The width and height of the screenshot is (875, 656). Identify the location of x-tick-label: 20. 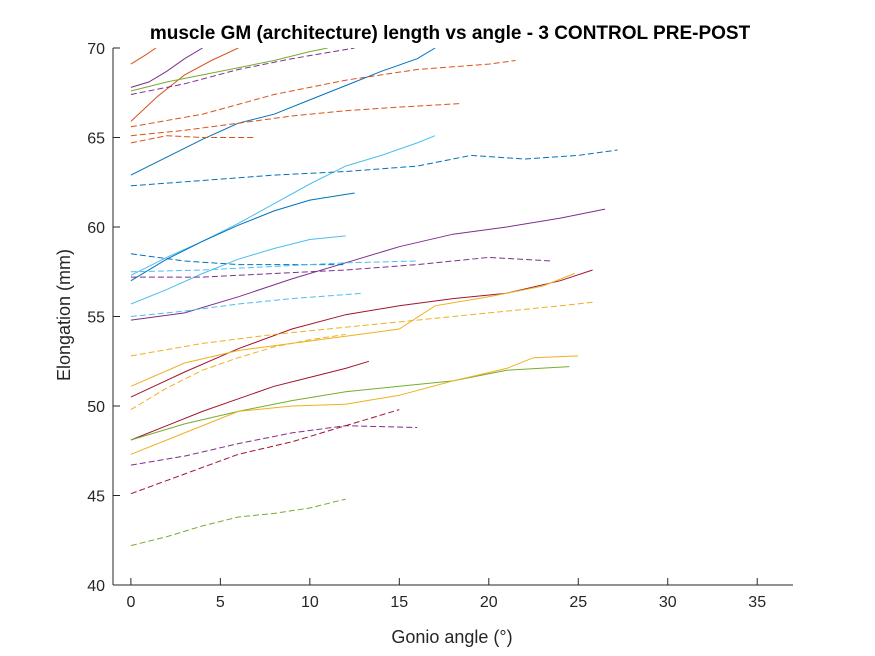
(489, 602).